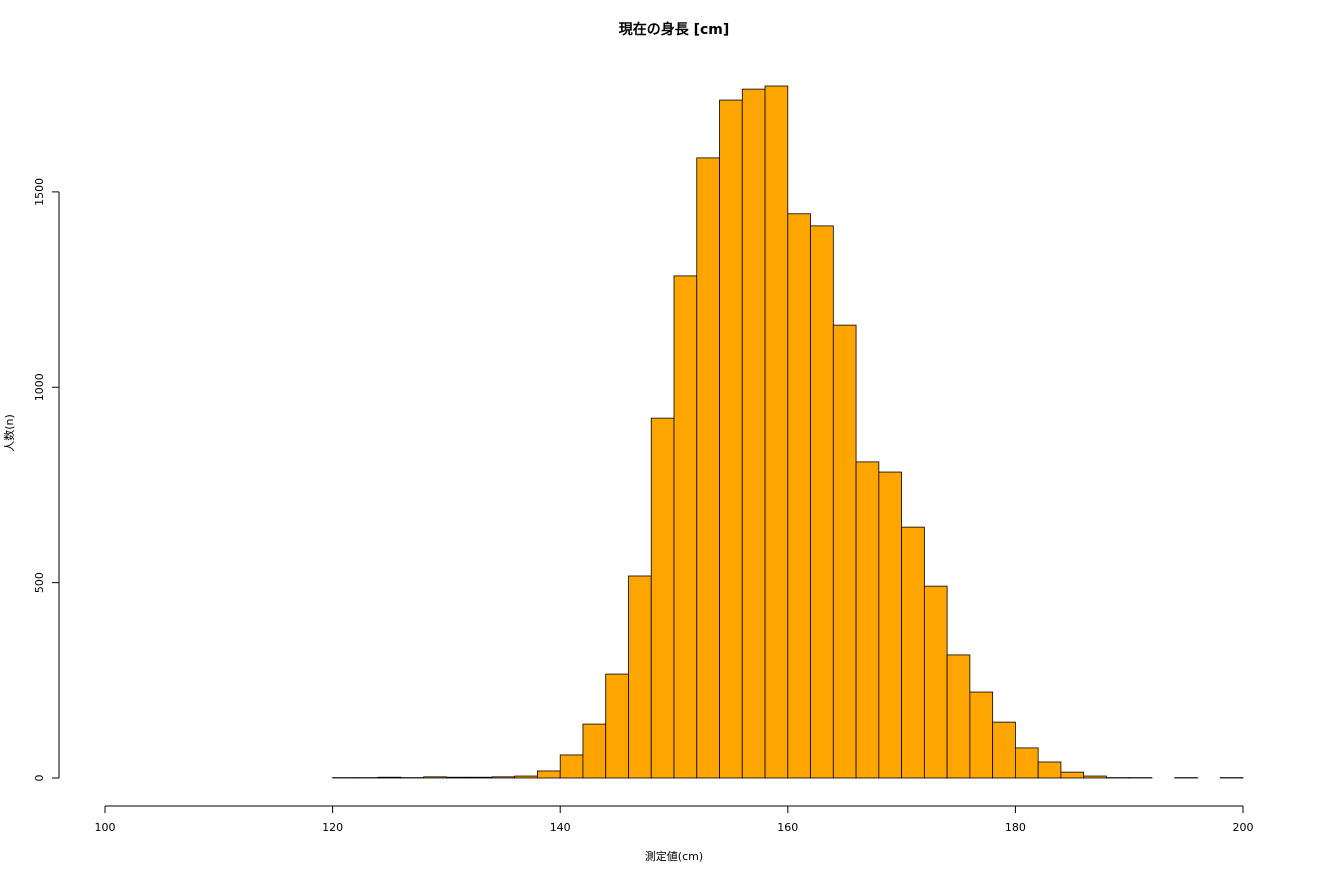 Image resolution: width=1320 pixels, height=880 pixels. Describe the element at coordinates (787, 827) in the screenshot. I see `x-tick-label: 160` at that location.